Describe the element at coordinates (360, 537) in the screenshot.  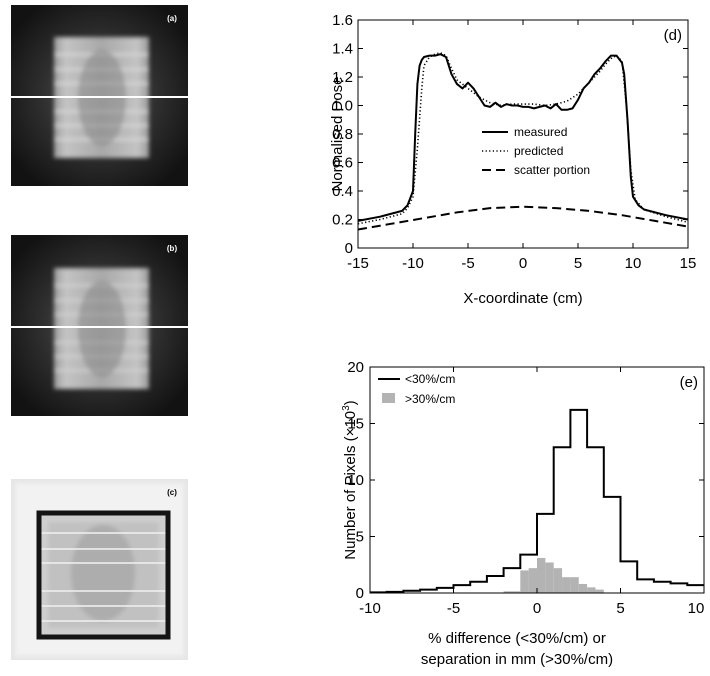
I see `y-tick-label: 5` at that location.